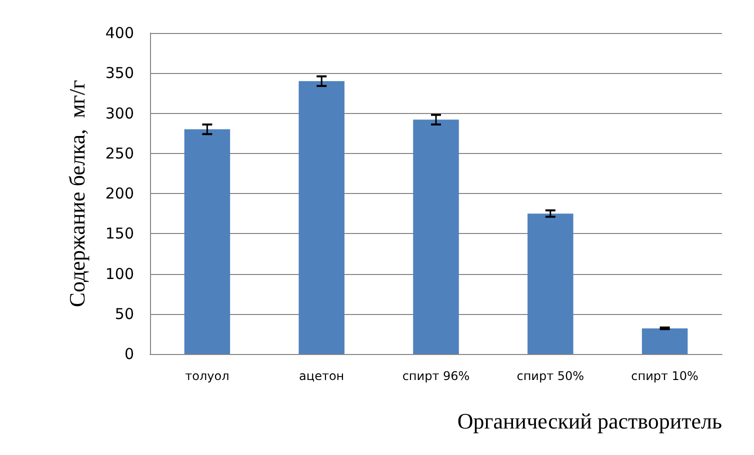  What do you see at coordinates (119, 73) in the screenshot?
I see `y-tick-label: 350` at bounding box center [119, 73].